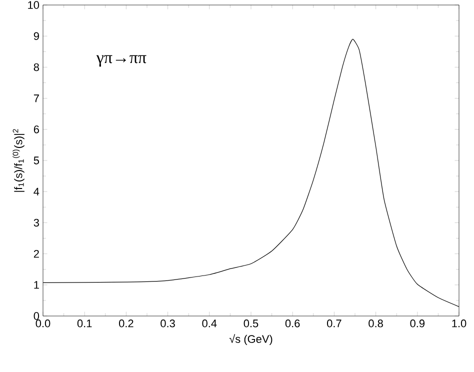 This screenshot has height=372, width=474. Describe the element at coordinates (36, 130) in the screenshot. I see `y-tick-label: 6` at that location.